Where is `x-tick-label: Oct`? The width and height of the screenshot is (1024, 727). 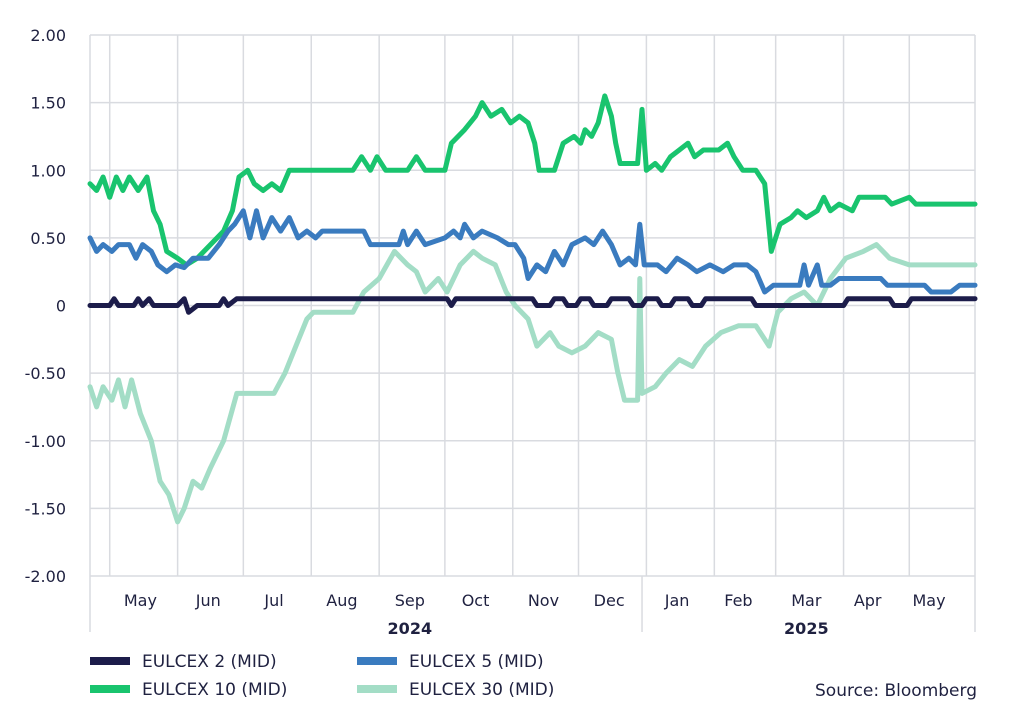 x-tick-label: Oct is located at coordinates (476, 600).